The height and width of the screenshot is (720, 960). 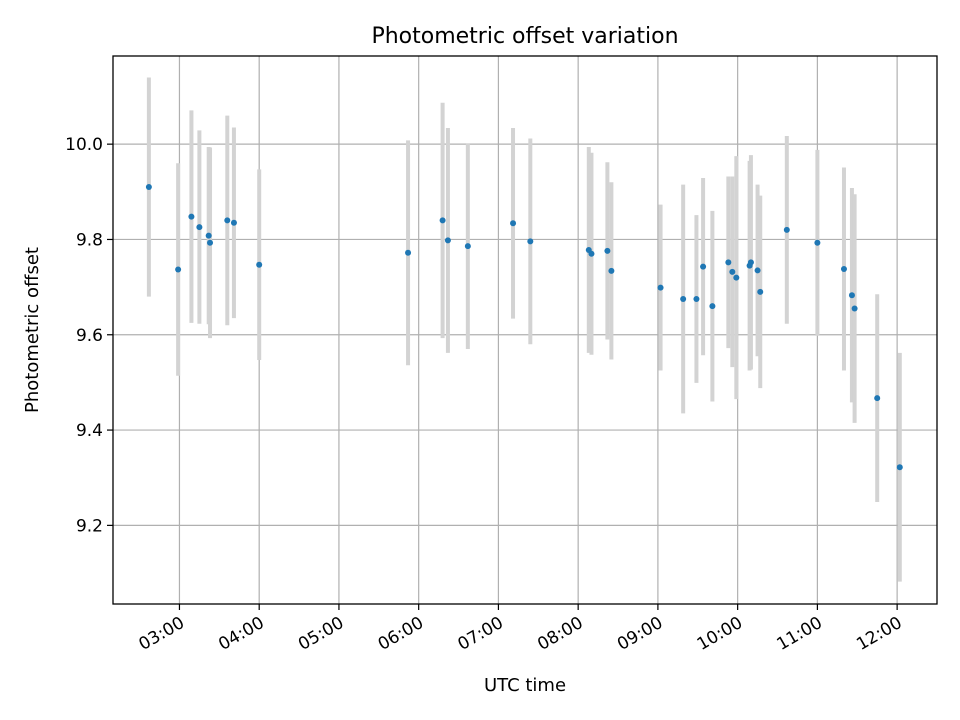 I want to click on y-tick-label: 9.2, so click(x=89, y=526).